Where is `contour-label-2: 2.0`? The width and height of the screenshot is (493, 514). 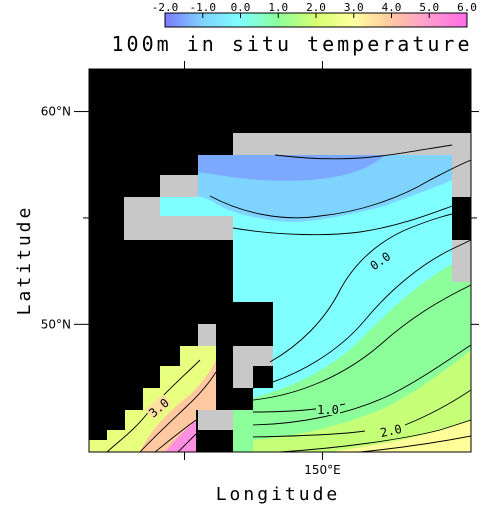
contour-label-2: 2.0 is located at coordinates (391, 431).